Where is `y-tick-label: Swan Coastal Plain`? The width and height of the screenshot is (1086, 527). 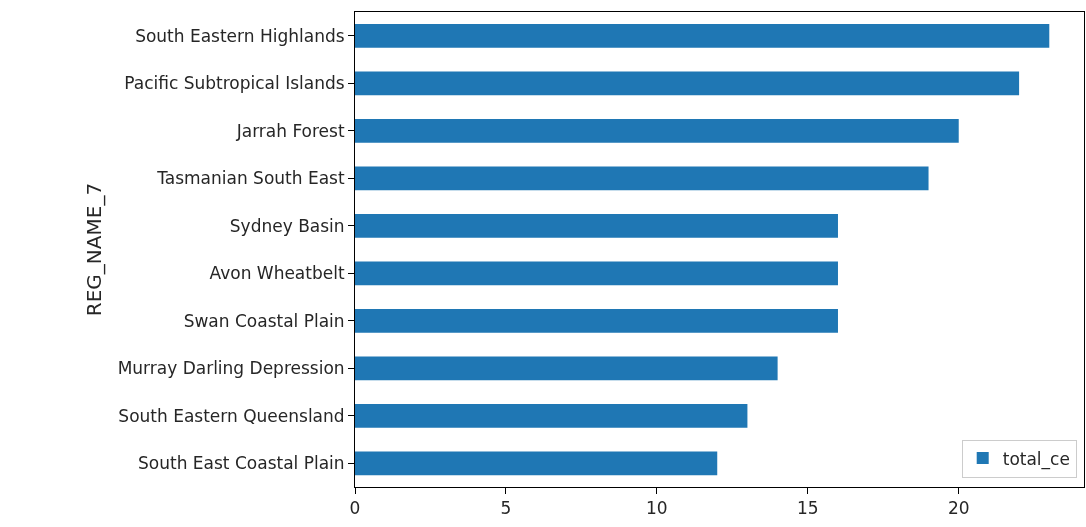 y-tick-label: Swan Coastal Plain is located at coordinates (264, 320).